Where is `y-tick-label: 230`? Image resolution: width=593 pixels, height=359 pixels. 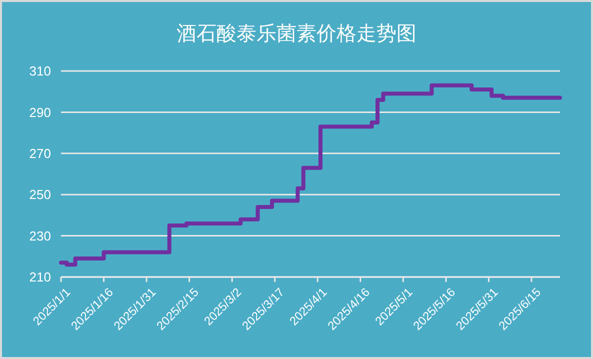
y-tick-label: 230 is located at coordinates (40, 236).